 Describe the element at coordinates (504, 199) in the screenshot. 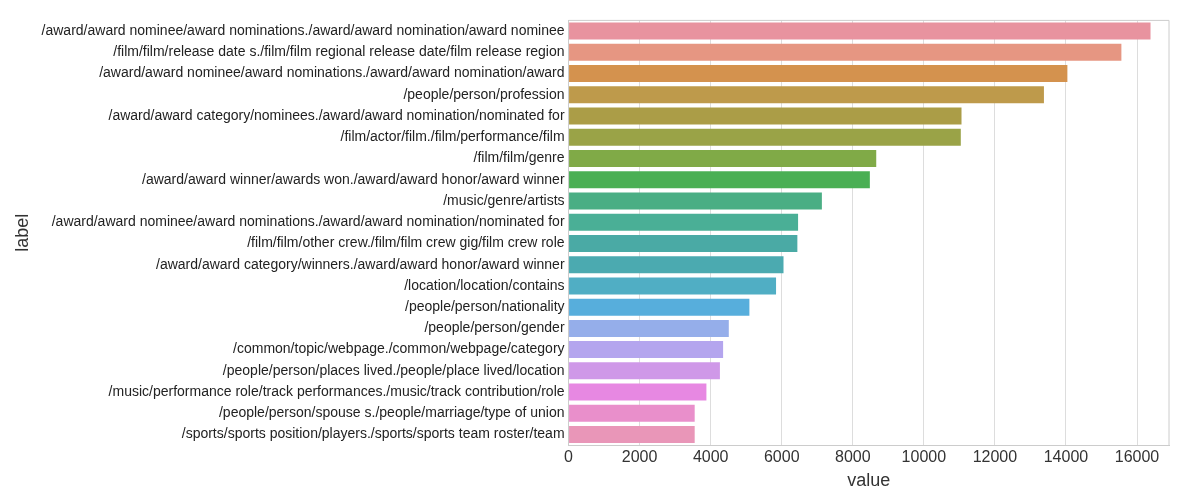

I see `y-tick-label: /music/genre/artists` at that location.